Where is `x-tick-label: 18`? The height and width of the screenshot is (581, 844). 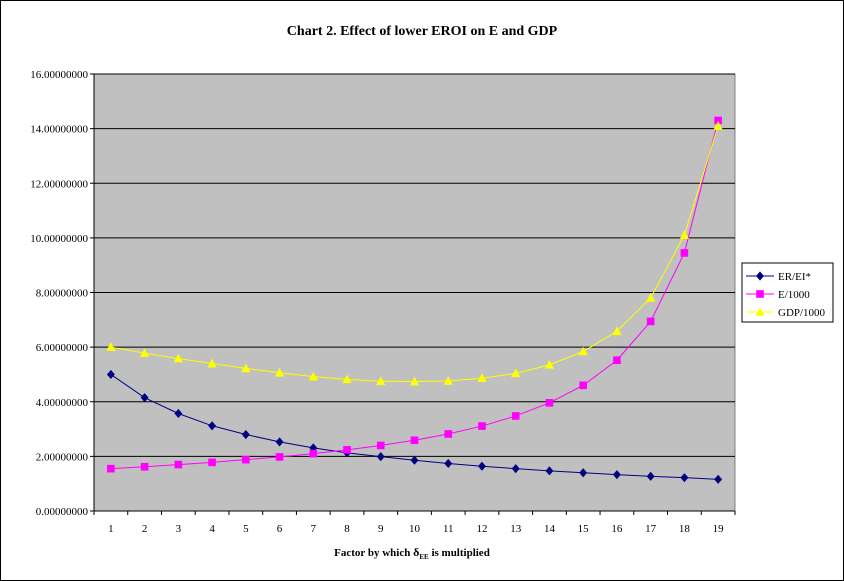 x-tick-label: 18 is located at coordinates (685, 529).